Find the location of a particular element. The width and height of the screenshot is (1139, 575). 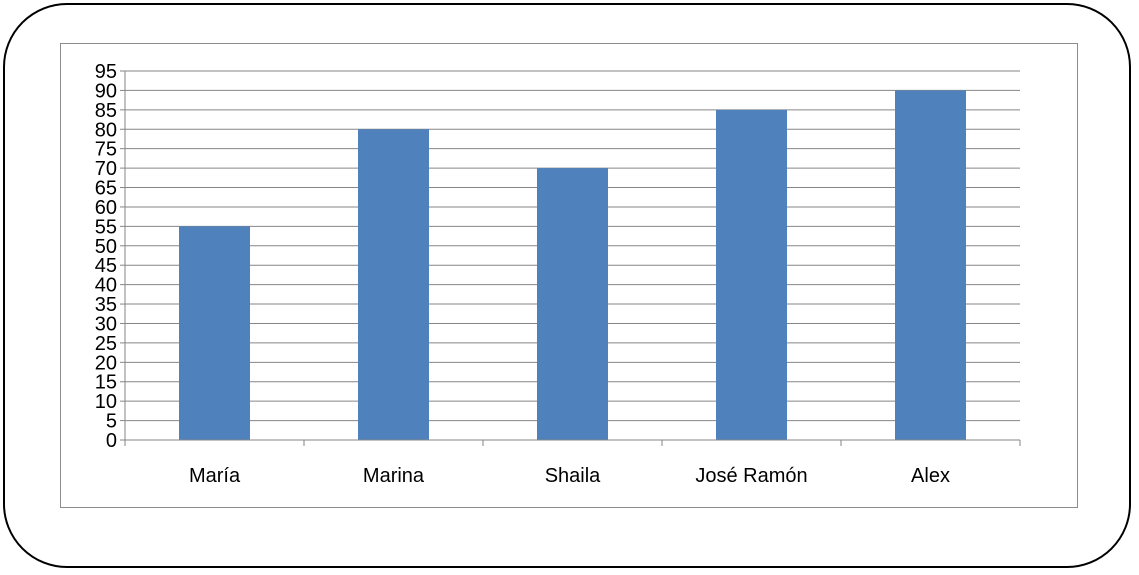

x-axis-category-labels: María Marina Shaila José Ramón Alex is located at coordinates (569, 476).